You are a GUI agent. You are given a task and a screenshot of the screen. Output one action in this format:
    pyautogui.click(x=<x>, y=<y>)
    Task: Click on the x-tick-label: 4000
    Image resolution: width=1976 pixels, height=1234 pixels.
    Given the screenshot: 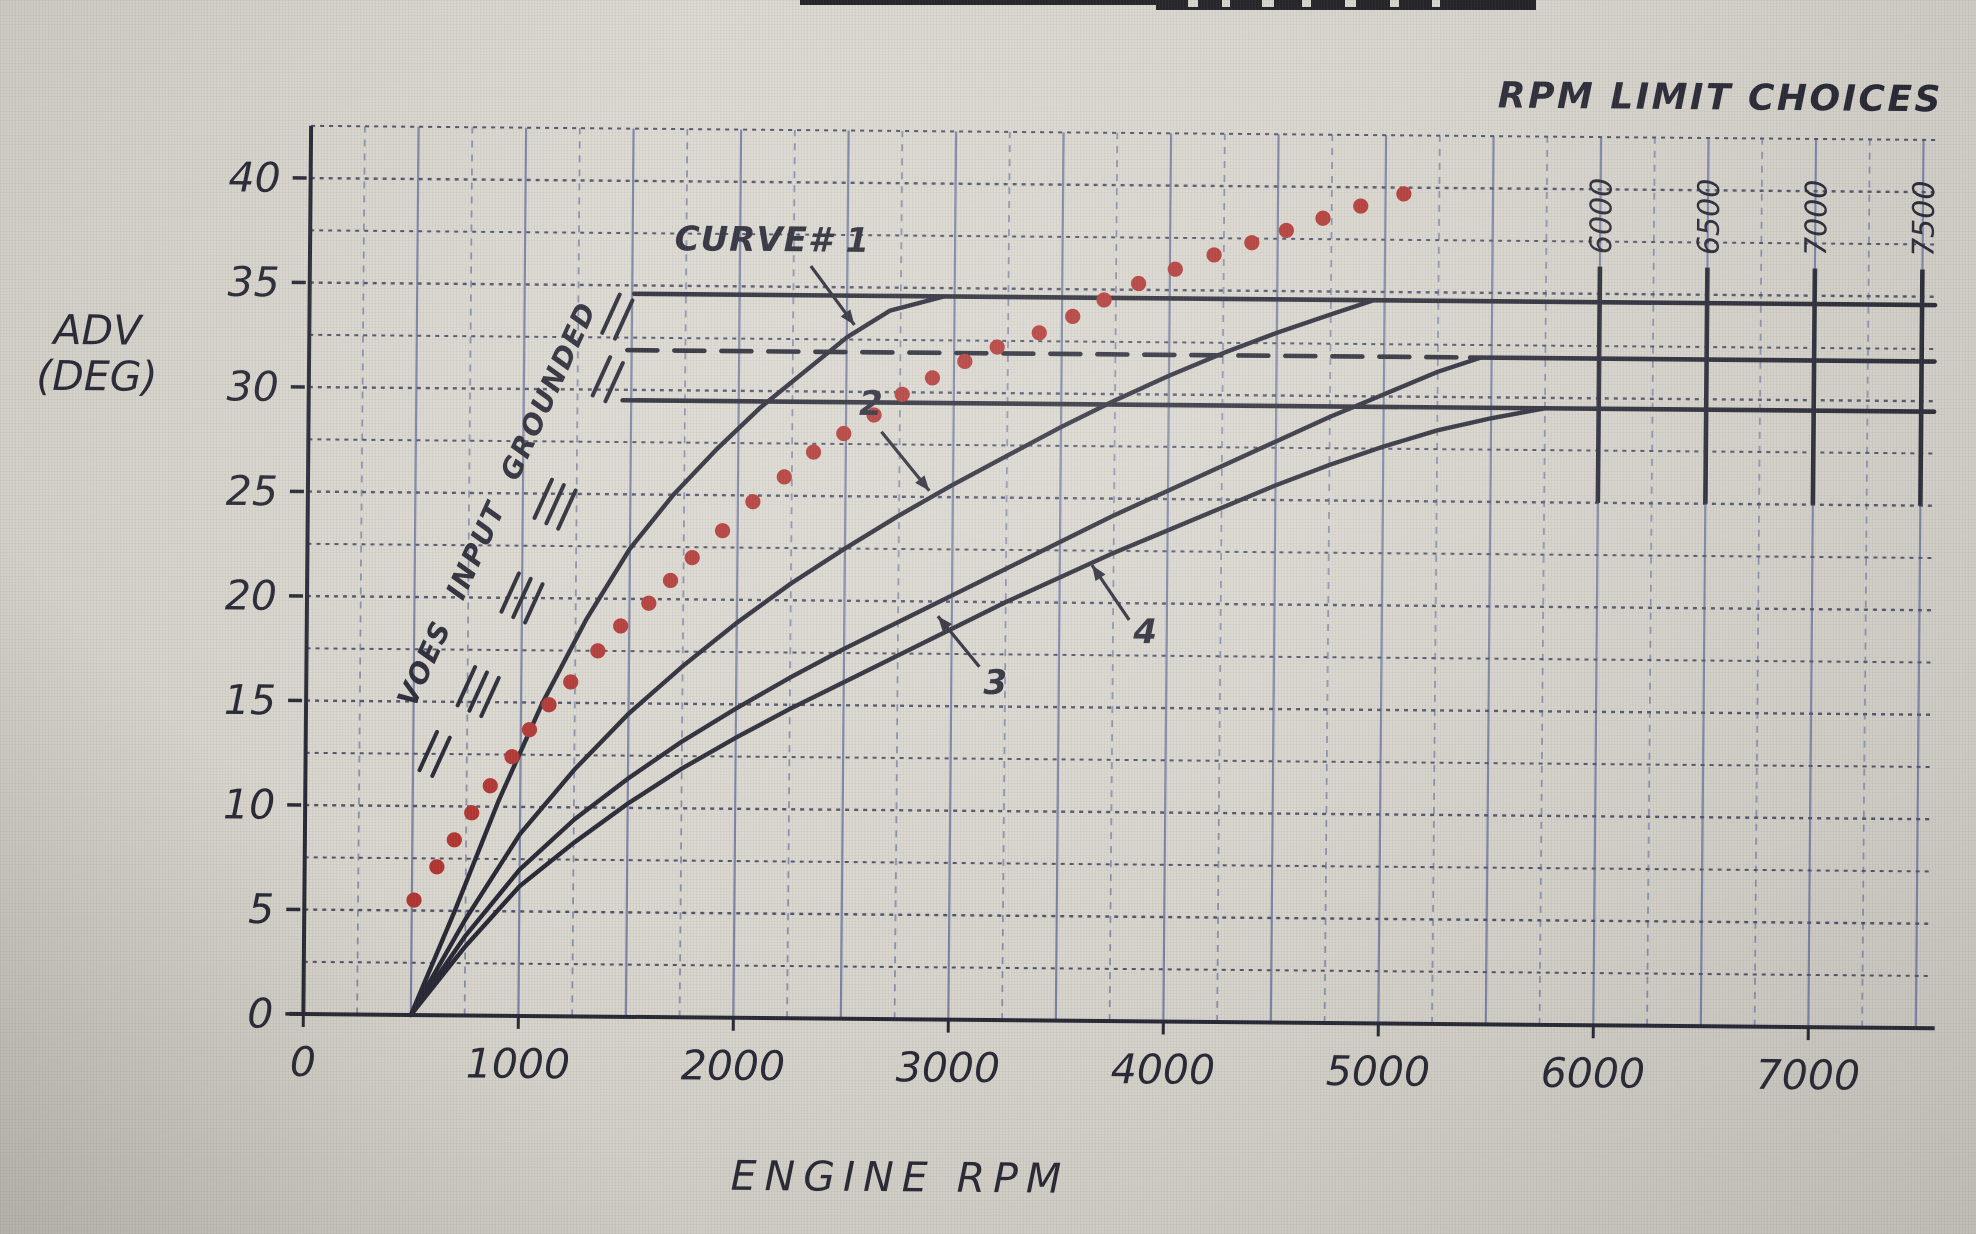 What is the action you would take?
    pyautogui.click(x=1163, y=1069)
    